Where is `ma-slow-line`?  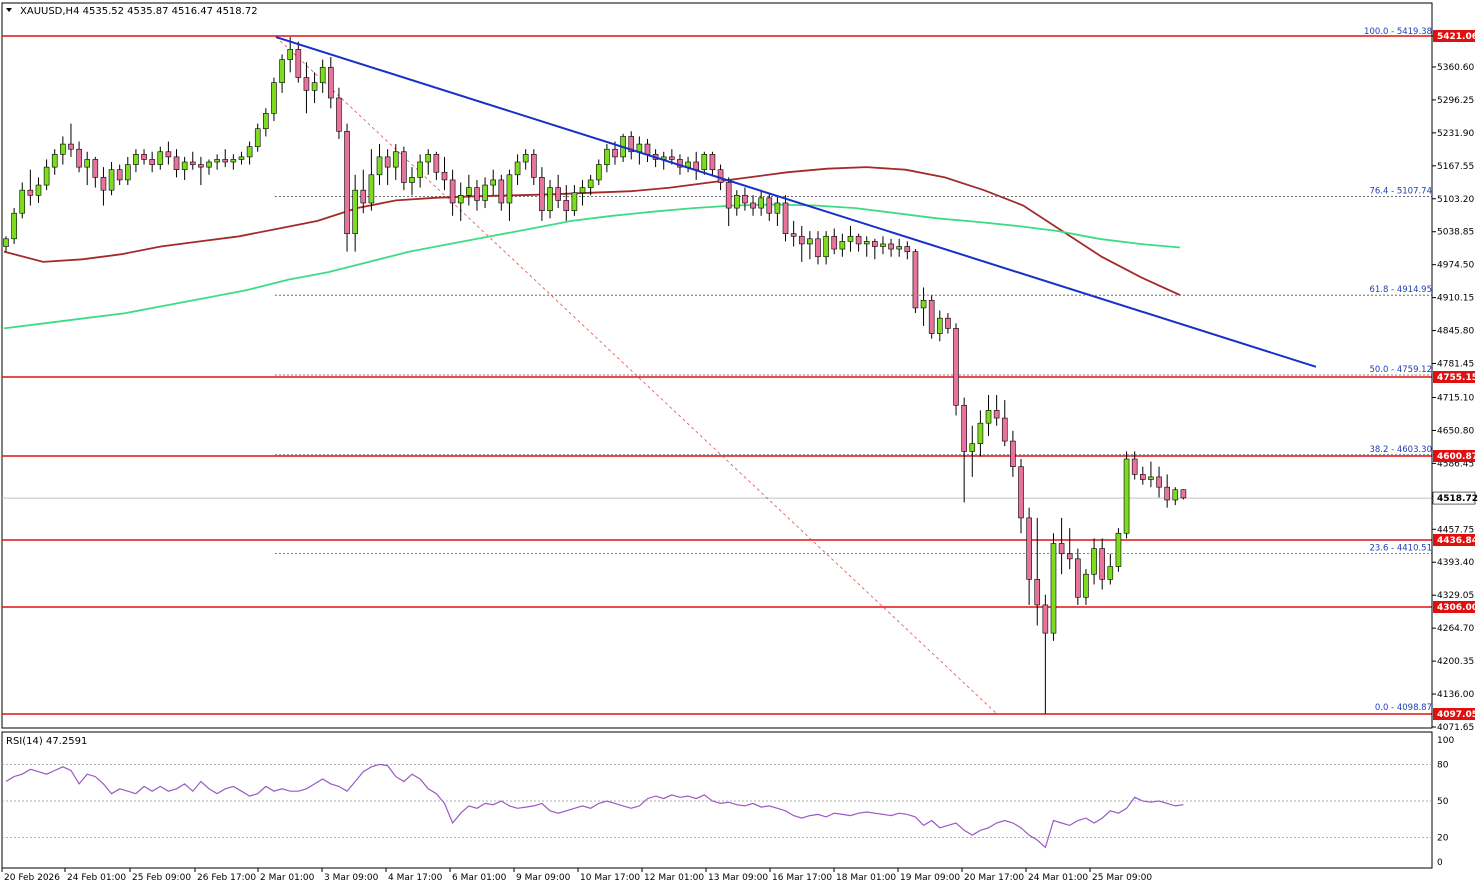
ma-slow-line is located at coordinates (592, 231).